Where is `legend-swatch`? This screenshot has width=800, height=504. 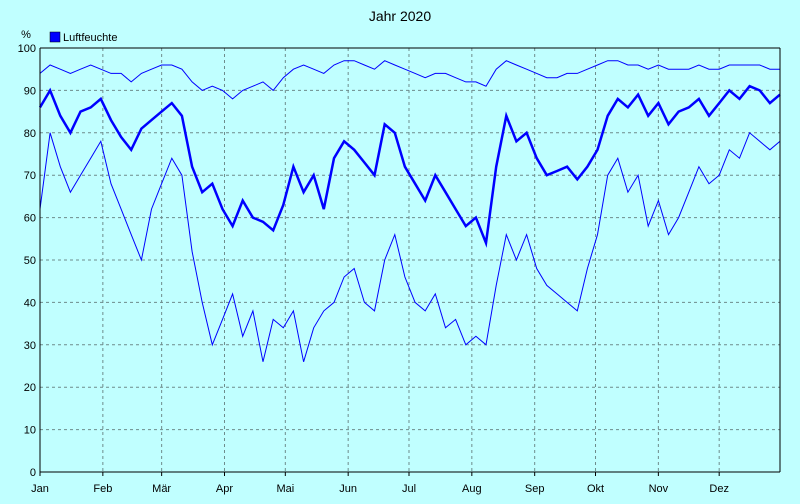
legend-swatch is located at coordinates (55, 37).